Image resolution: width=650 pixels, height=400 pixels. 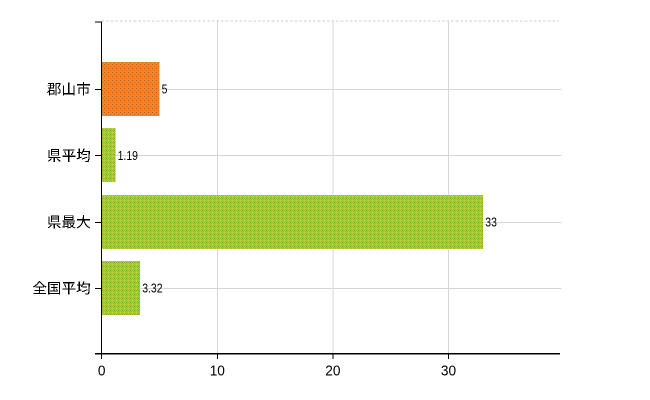 What do you see at coordinates (102, 370) in the screenshot?
I see `svg-text: 0` at bounding box center [102, 370].